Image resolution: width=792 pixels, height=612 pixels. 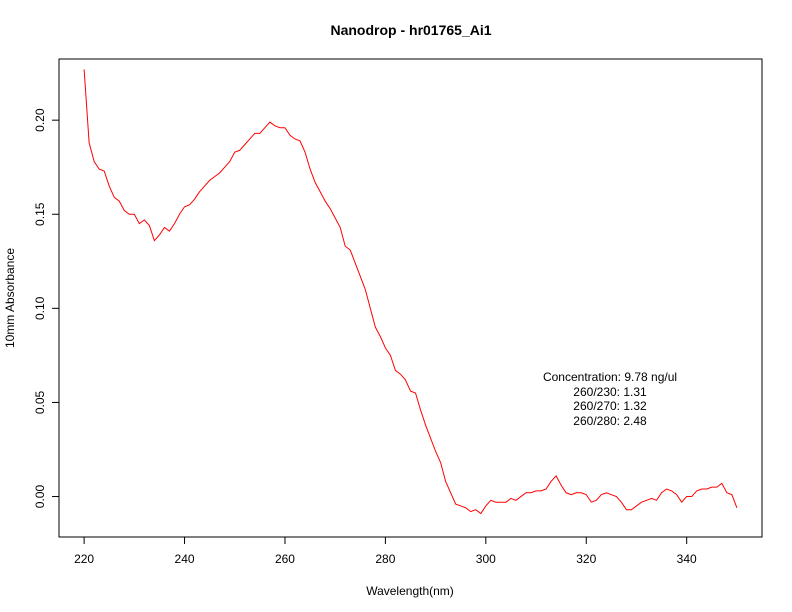 I want to click on ratio-260-280-text: 260/280: 2.48, so click(x=610, y=421).